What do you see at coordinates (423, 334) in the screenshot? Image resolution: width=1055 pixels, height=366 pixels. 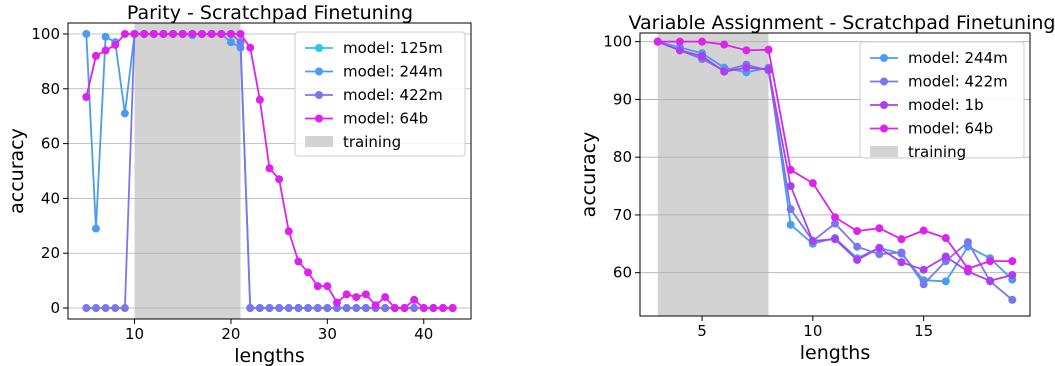 I see `x-tick-label: 40` at bounding box center [423, 334].